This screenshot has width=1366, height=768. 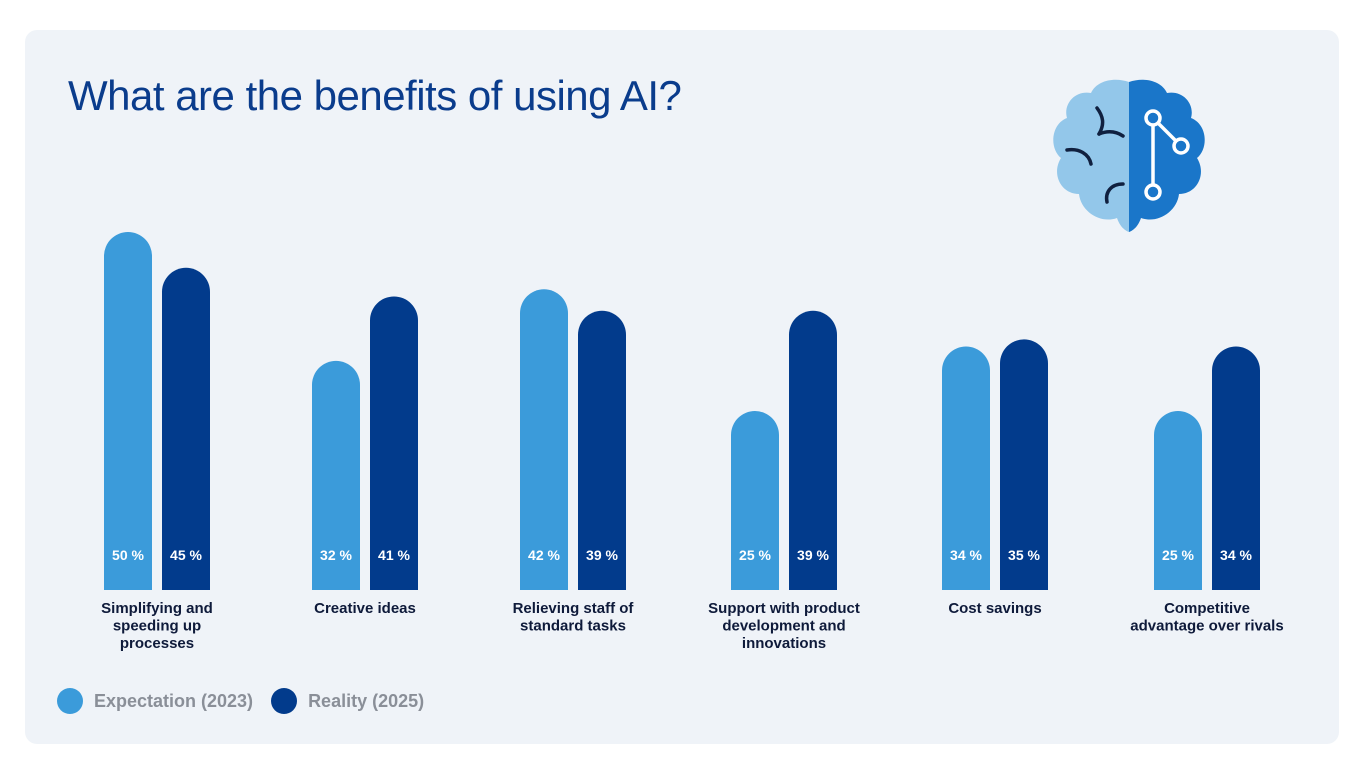 I want to click on category-label: Relieving staff of standard tasks, so click(x=574, y=617).